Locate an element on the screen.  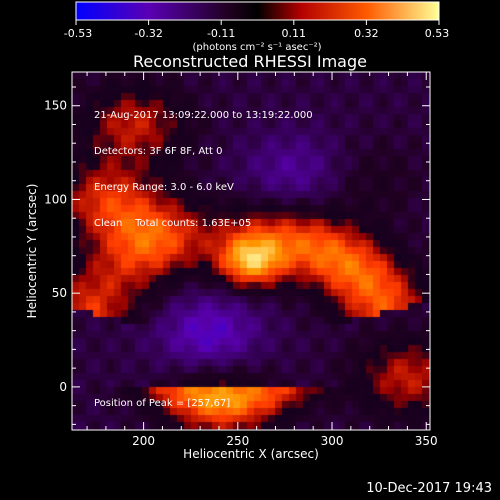
y-tick-label: 0 is located at coordinates (63, 387).